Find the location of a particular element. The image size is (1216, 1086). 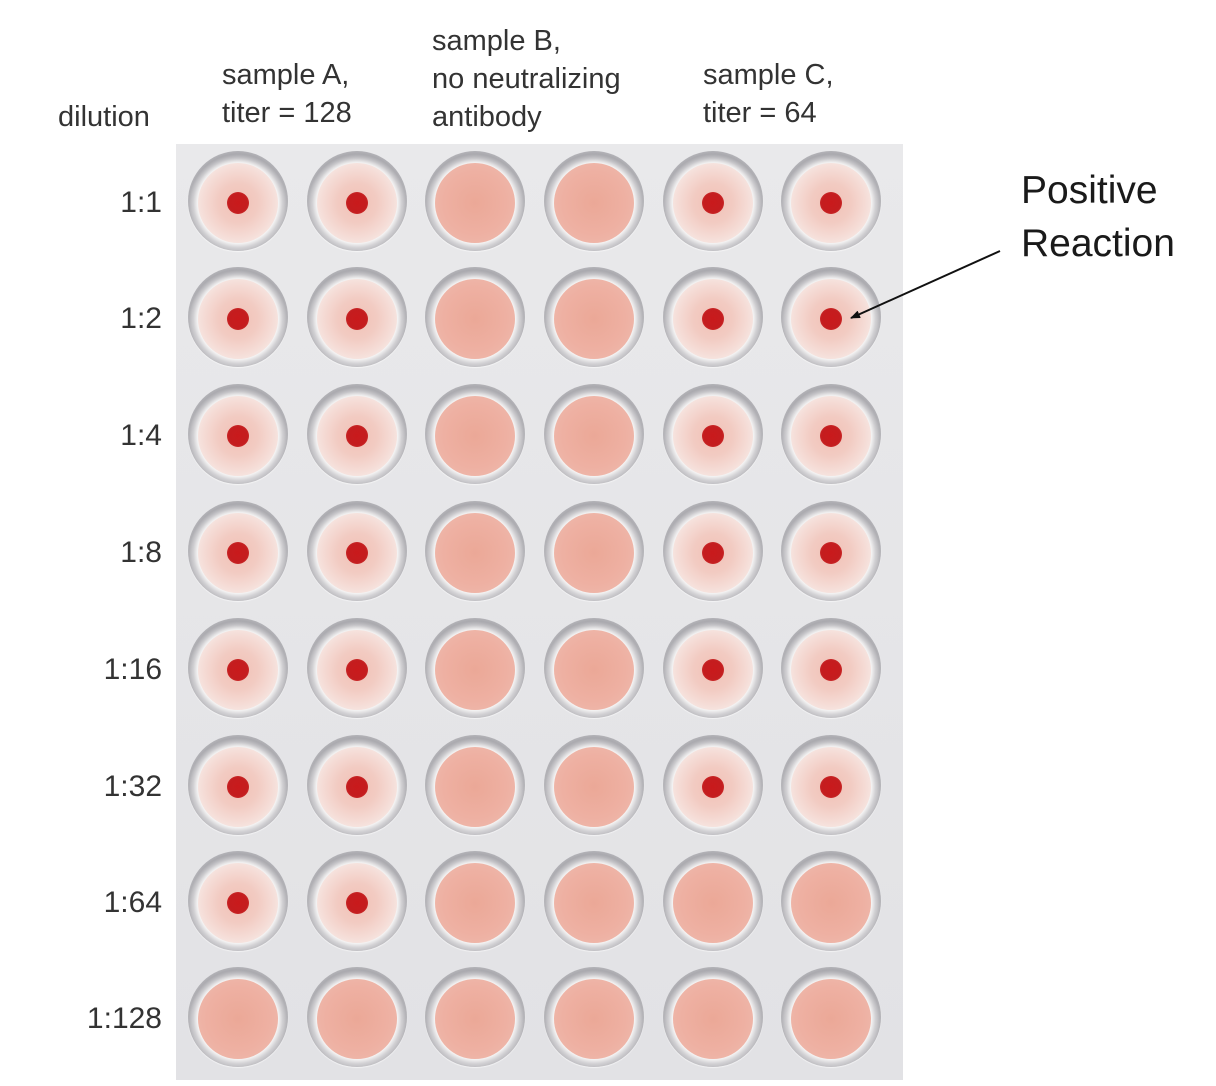

column-header-sample-a: sample A, titer = 128 is located at coordinates (287, 94).